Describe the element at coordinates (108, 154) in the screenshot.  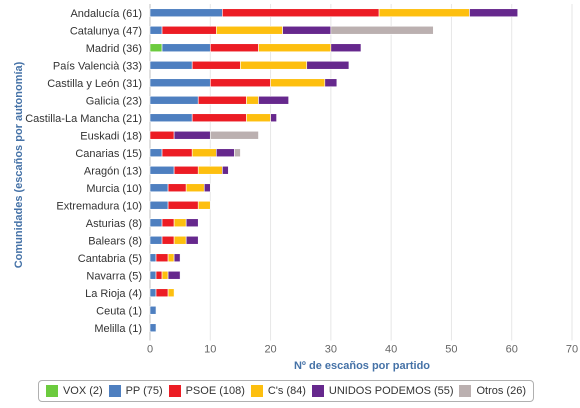
I see `category-label: Canarias (15)` at that location.